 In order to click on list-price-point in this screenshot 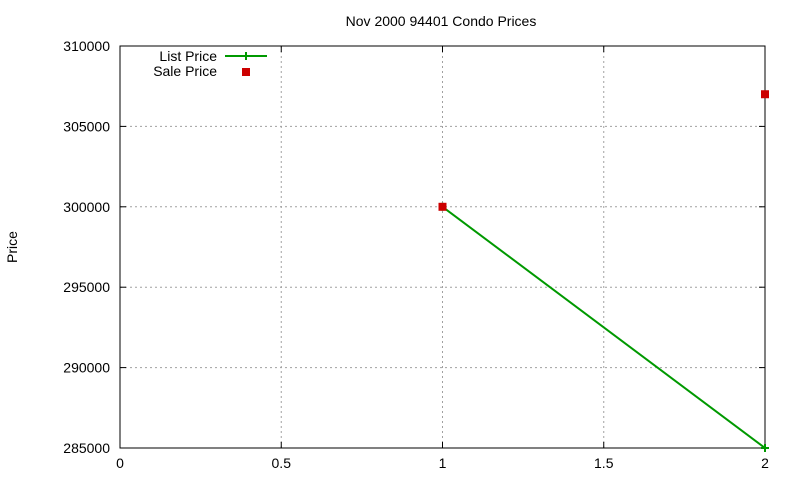, I will do `click(765, 448)`.